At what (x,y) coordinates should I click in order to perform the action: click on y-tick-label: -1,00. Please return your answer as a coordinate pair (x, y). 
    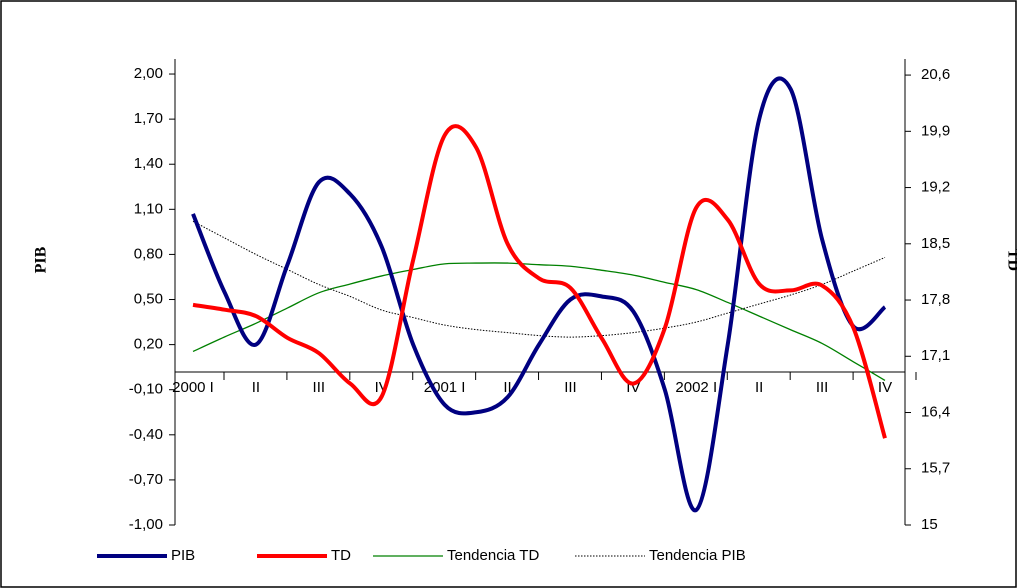
    Looking at the image, I should click on (146, 524).